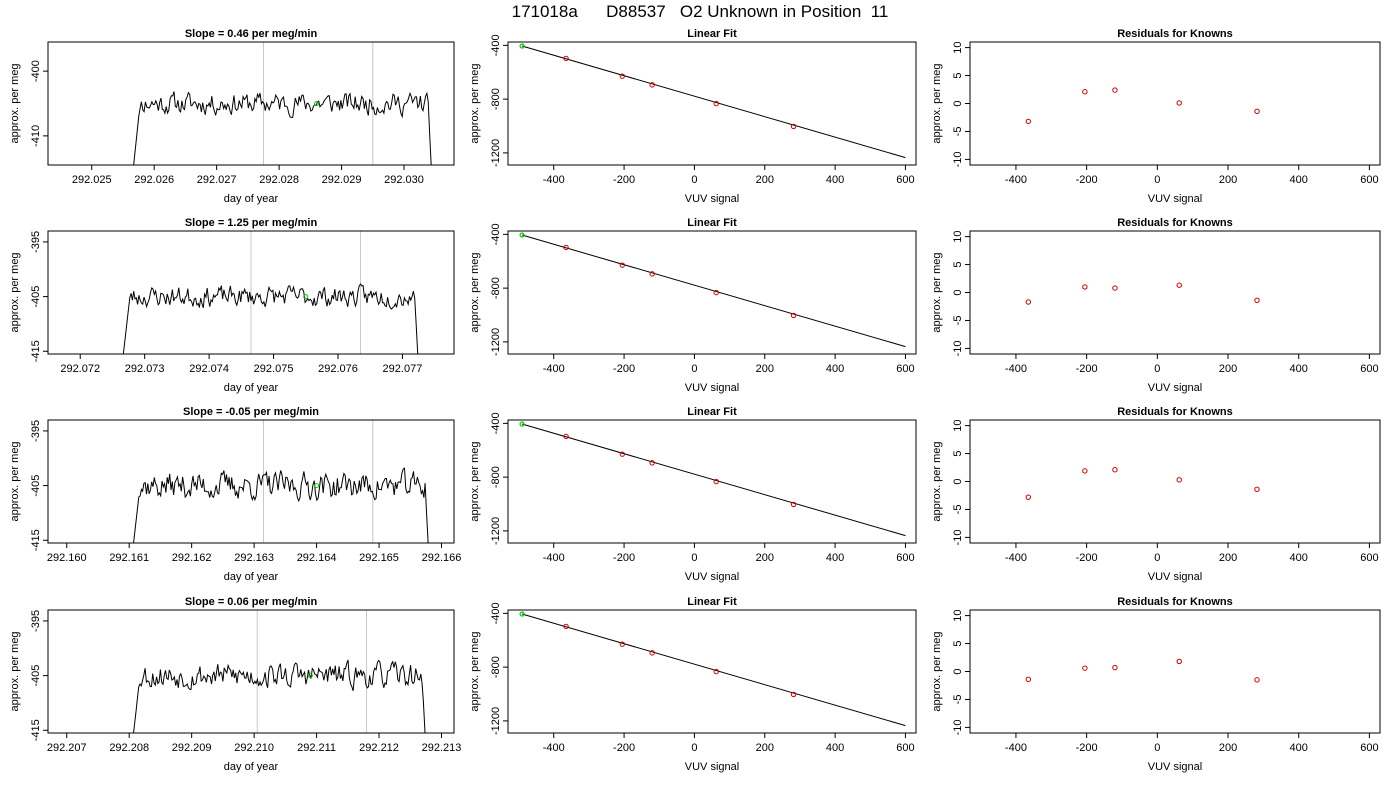 The height and width of the screenshot is (800, 1400). I want to click on panel-title: Slope = -0.05 per meg/min, so click(251, 412).